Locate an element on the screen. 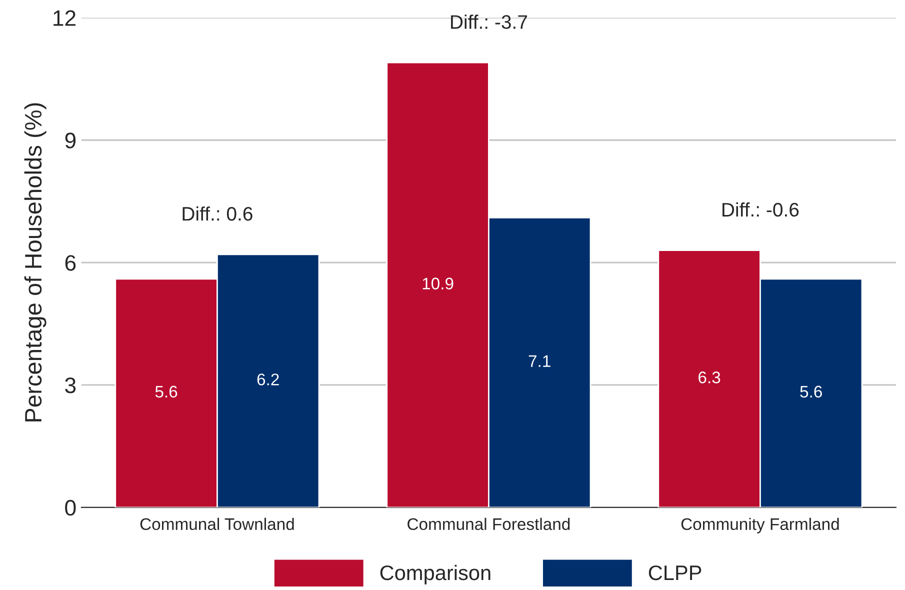 The width and height of the screenshot is (905, 590). data-label: 10.9 is located at coordinates (438, 284).